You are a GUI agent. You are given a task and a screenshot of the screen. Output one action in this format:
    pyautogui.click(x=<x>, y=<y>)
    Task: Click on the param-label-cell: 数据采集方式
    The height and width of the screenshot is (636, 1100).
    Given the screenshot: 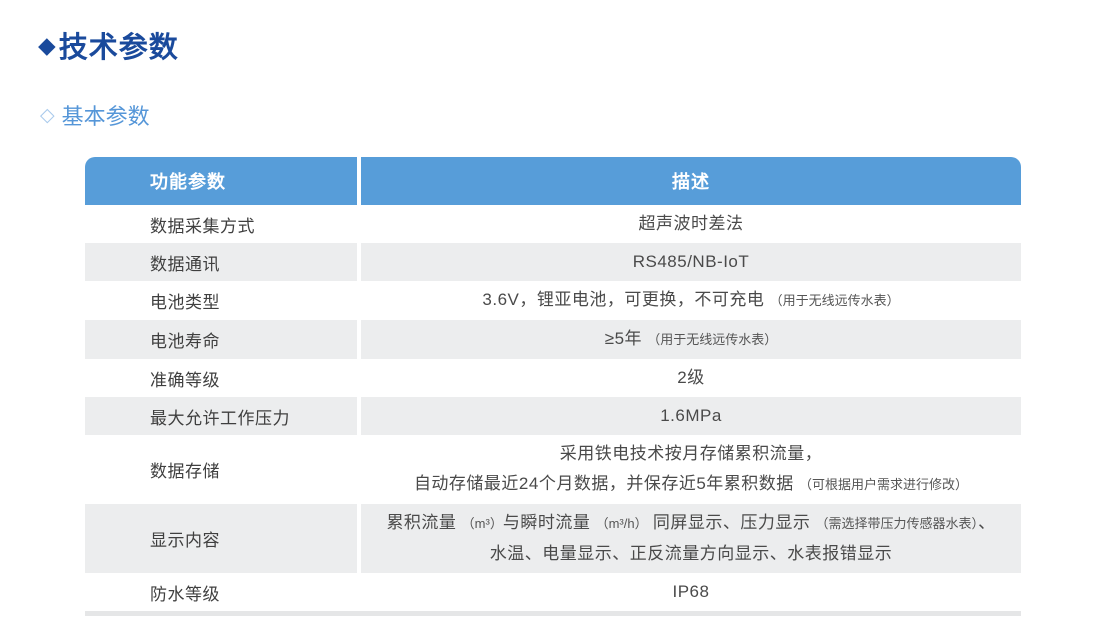 What is the action you would take?
    pyautogui.click(x=221, y=224)
    